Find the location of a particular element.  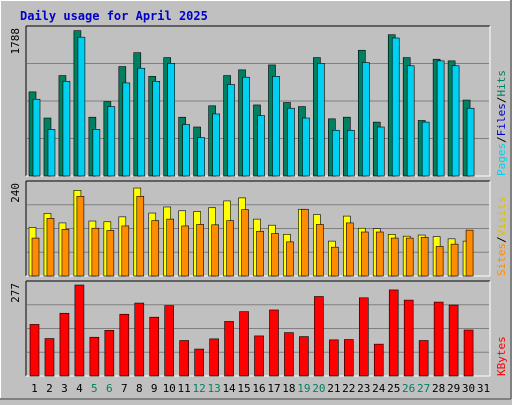

x-tick-label: 3 is located at coordinates (64, 388).